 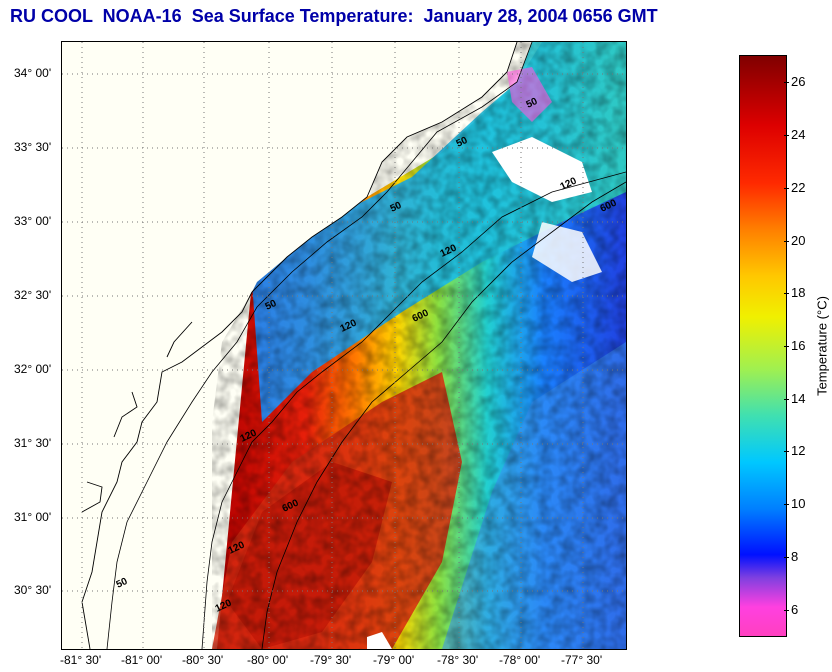 I want to click on latitude-label: 32° 30', so click(x=33, y=295).